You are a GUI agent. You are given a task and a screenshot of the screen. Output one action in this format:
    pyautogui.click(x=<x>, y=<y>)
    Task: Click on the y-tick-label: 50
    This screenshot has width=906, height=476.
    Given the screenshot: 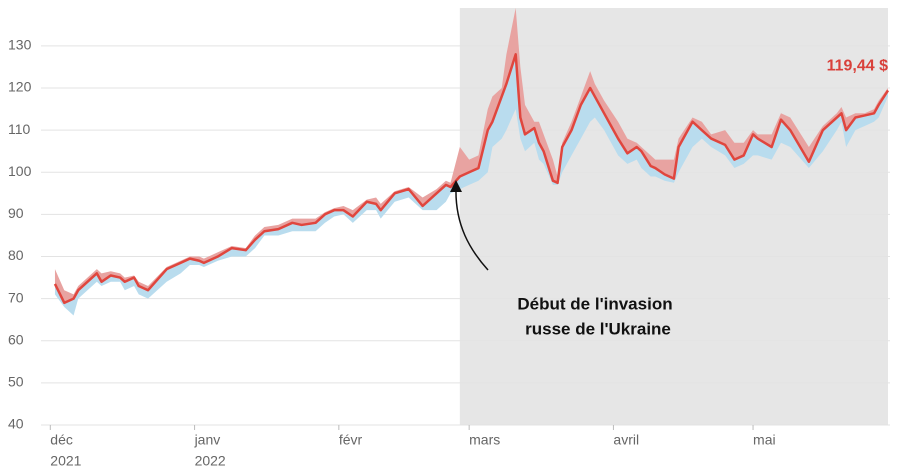 What is the action you would take?
    pyautogui.click(x=16, y=382)
    